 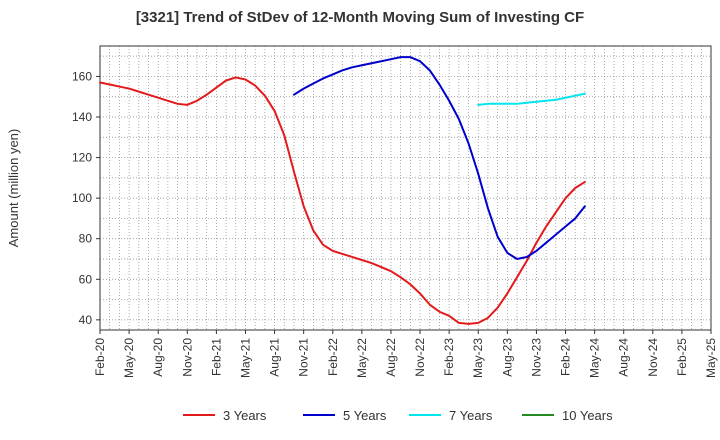 What do you see at coordinates (86, 320) in the screenshot?
I see `y-tick-label: 40` at bounding box center [86, 320].